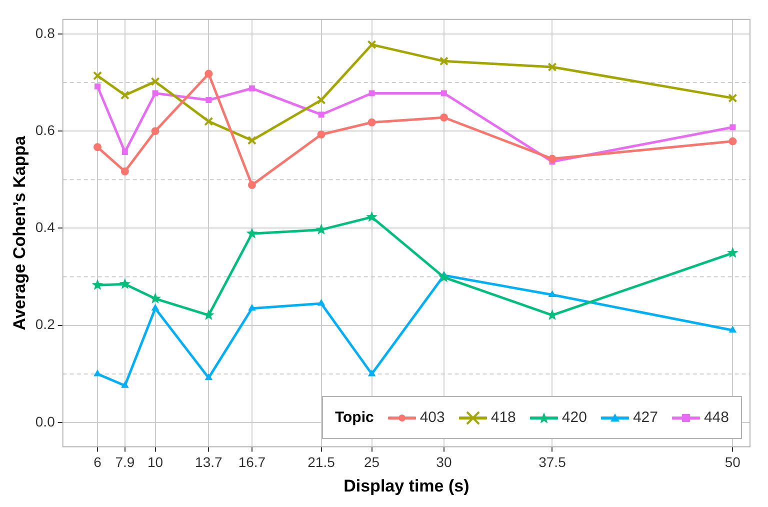  I want to click on x-tick-label: 10, so click(155, 462).